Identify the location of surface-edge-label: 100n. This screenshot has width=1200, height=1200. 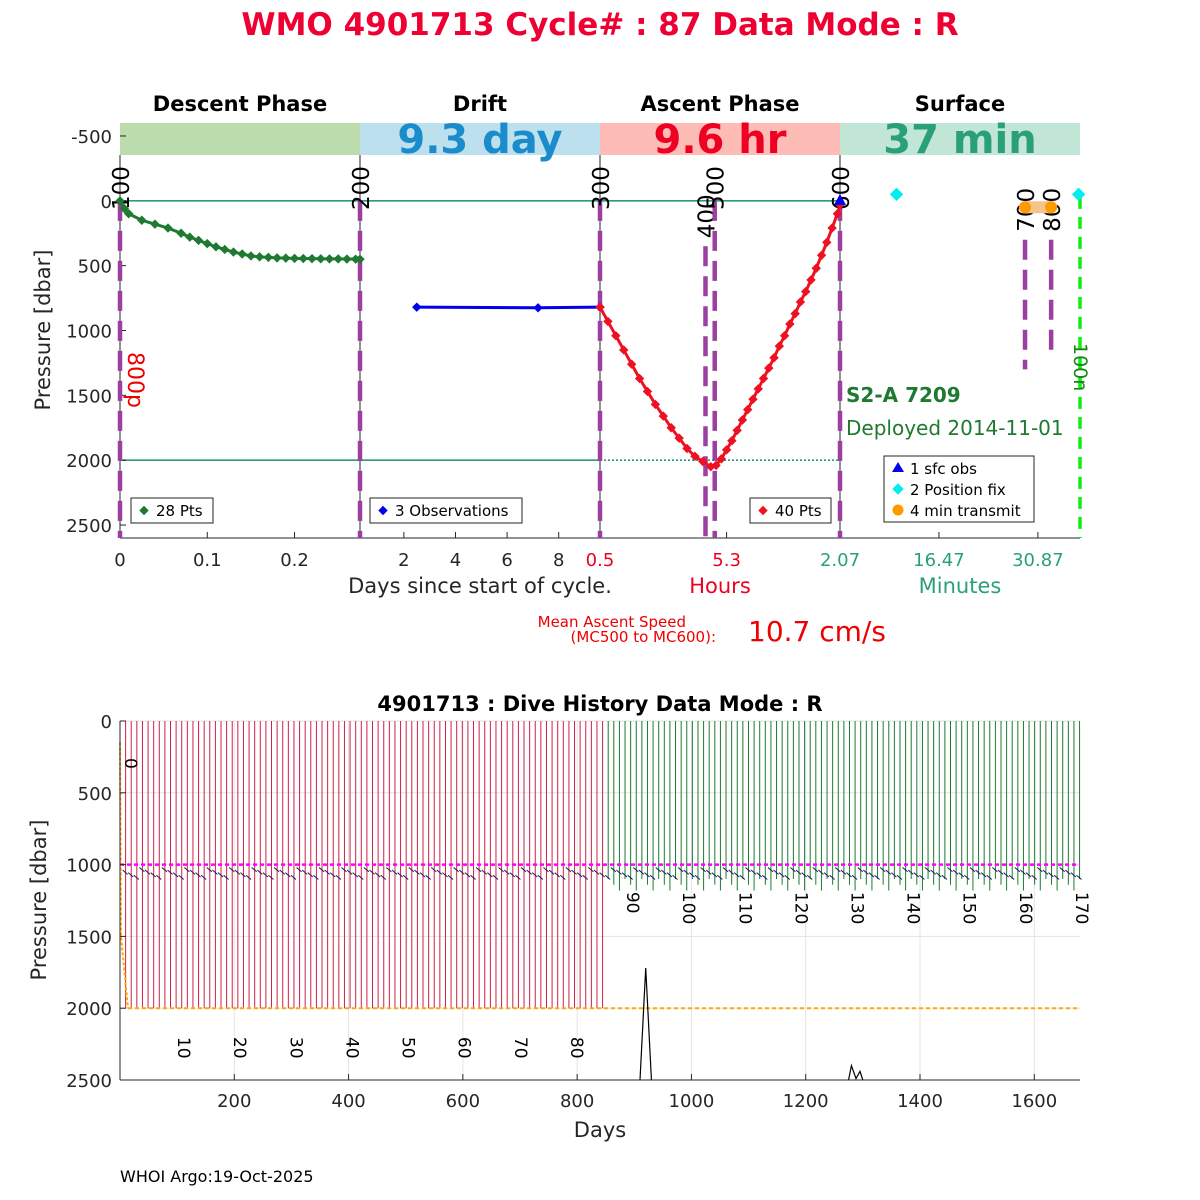
(1080, 367).